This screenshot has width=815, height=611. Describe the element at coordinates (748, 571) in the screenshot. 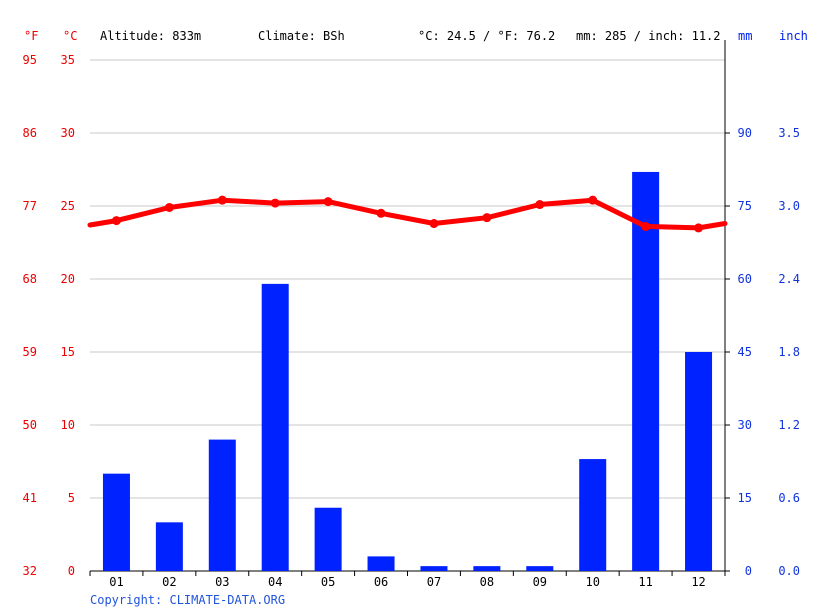

I see `mm-tick-label: 0` at that location.